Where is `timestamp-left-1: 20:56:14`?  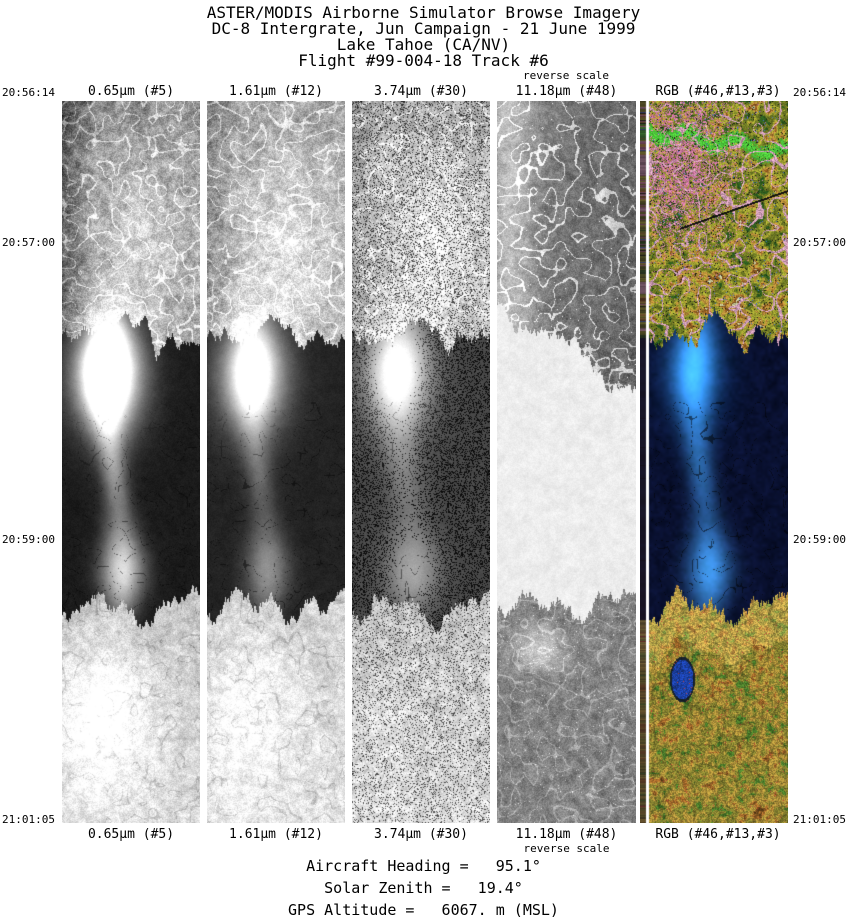
timestamp-left-1: 20:56:14 is located at coordinates (28, 92).